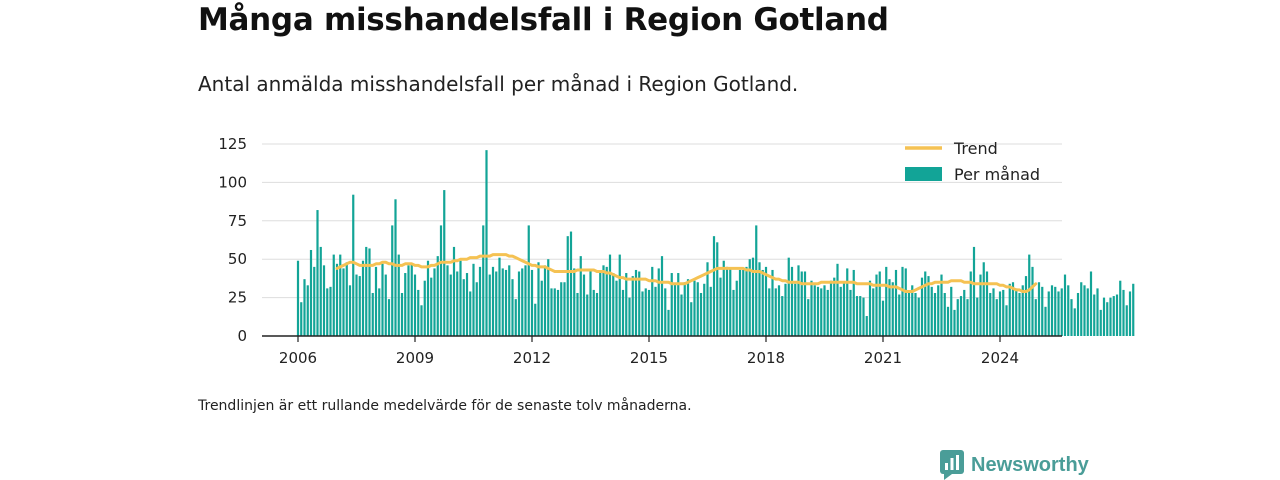 This screenshot has width=1280, height=480. I want to click on x-tick-label: 2009, so click(415, 358).